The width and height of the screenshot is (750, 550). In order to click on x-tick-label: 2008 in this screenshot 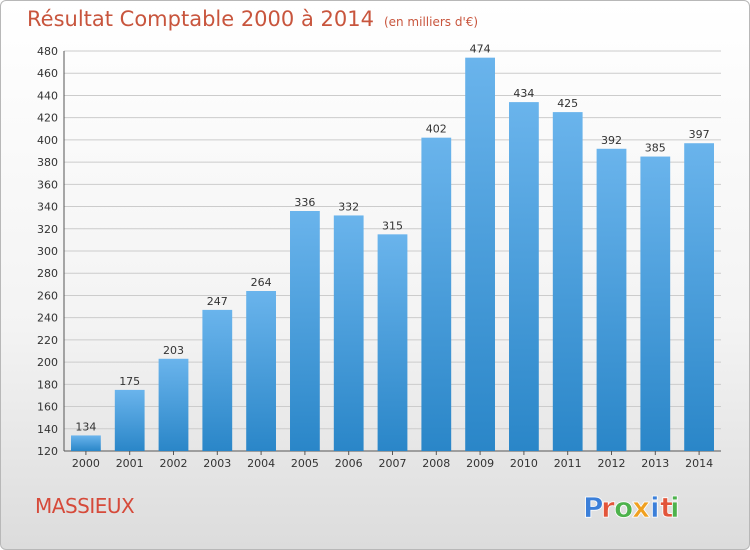, I will do `click(436, 463)`.